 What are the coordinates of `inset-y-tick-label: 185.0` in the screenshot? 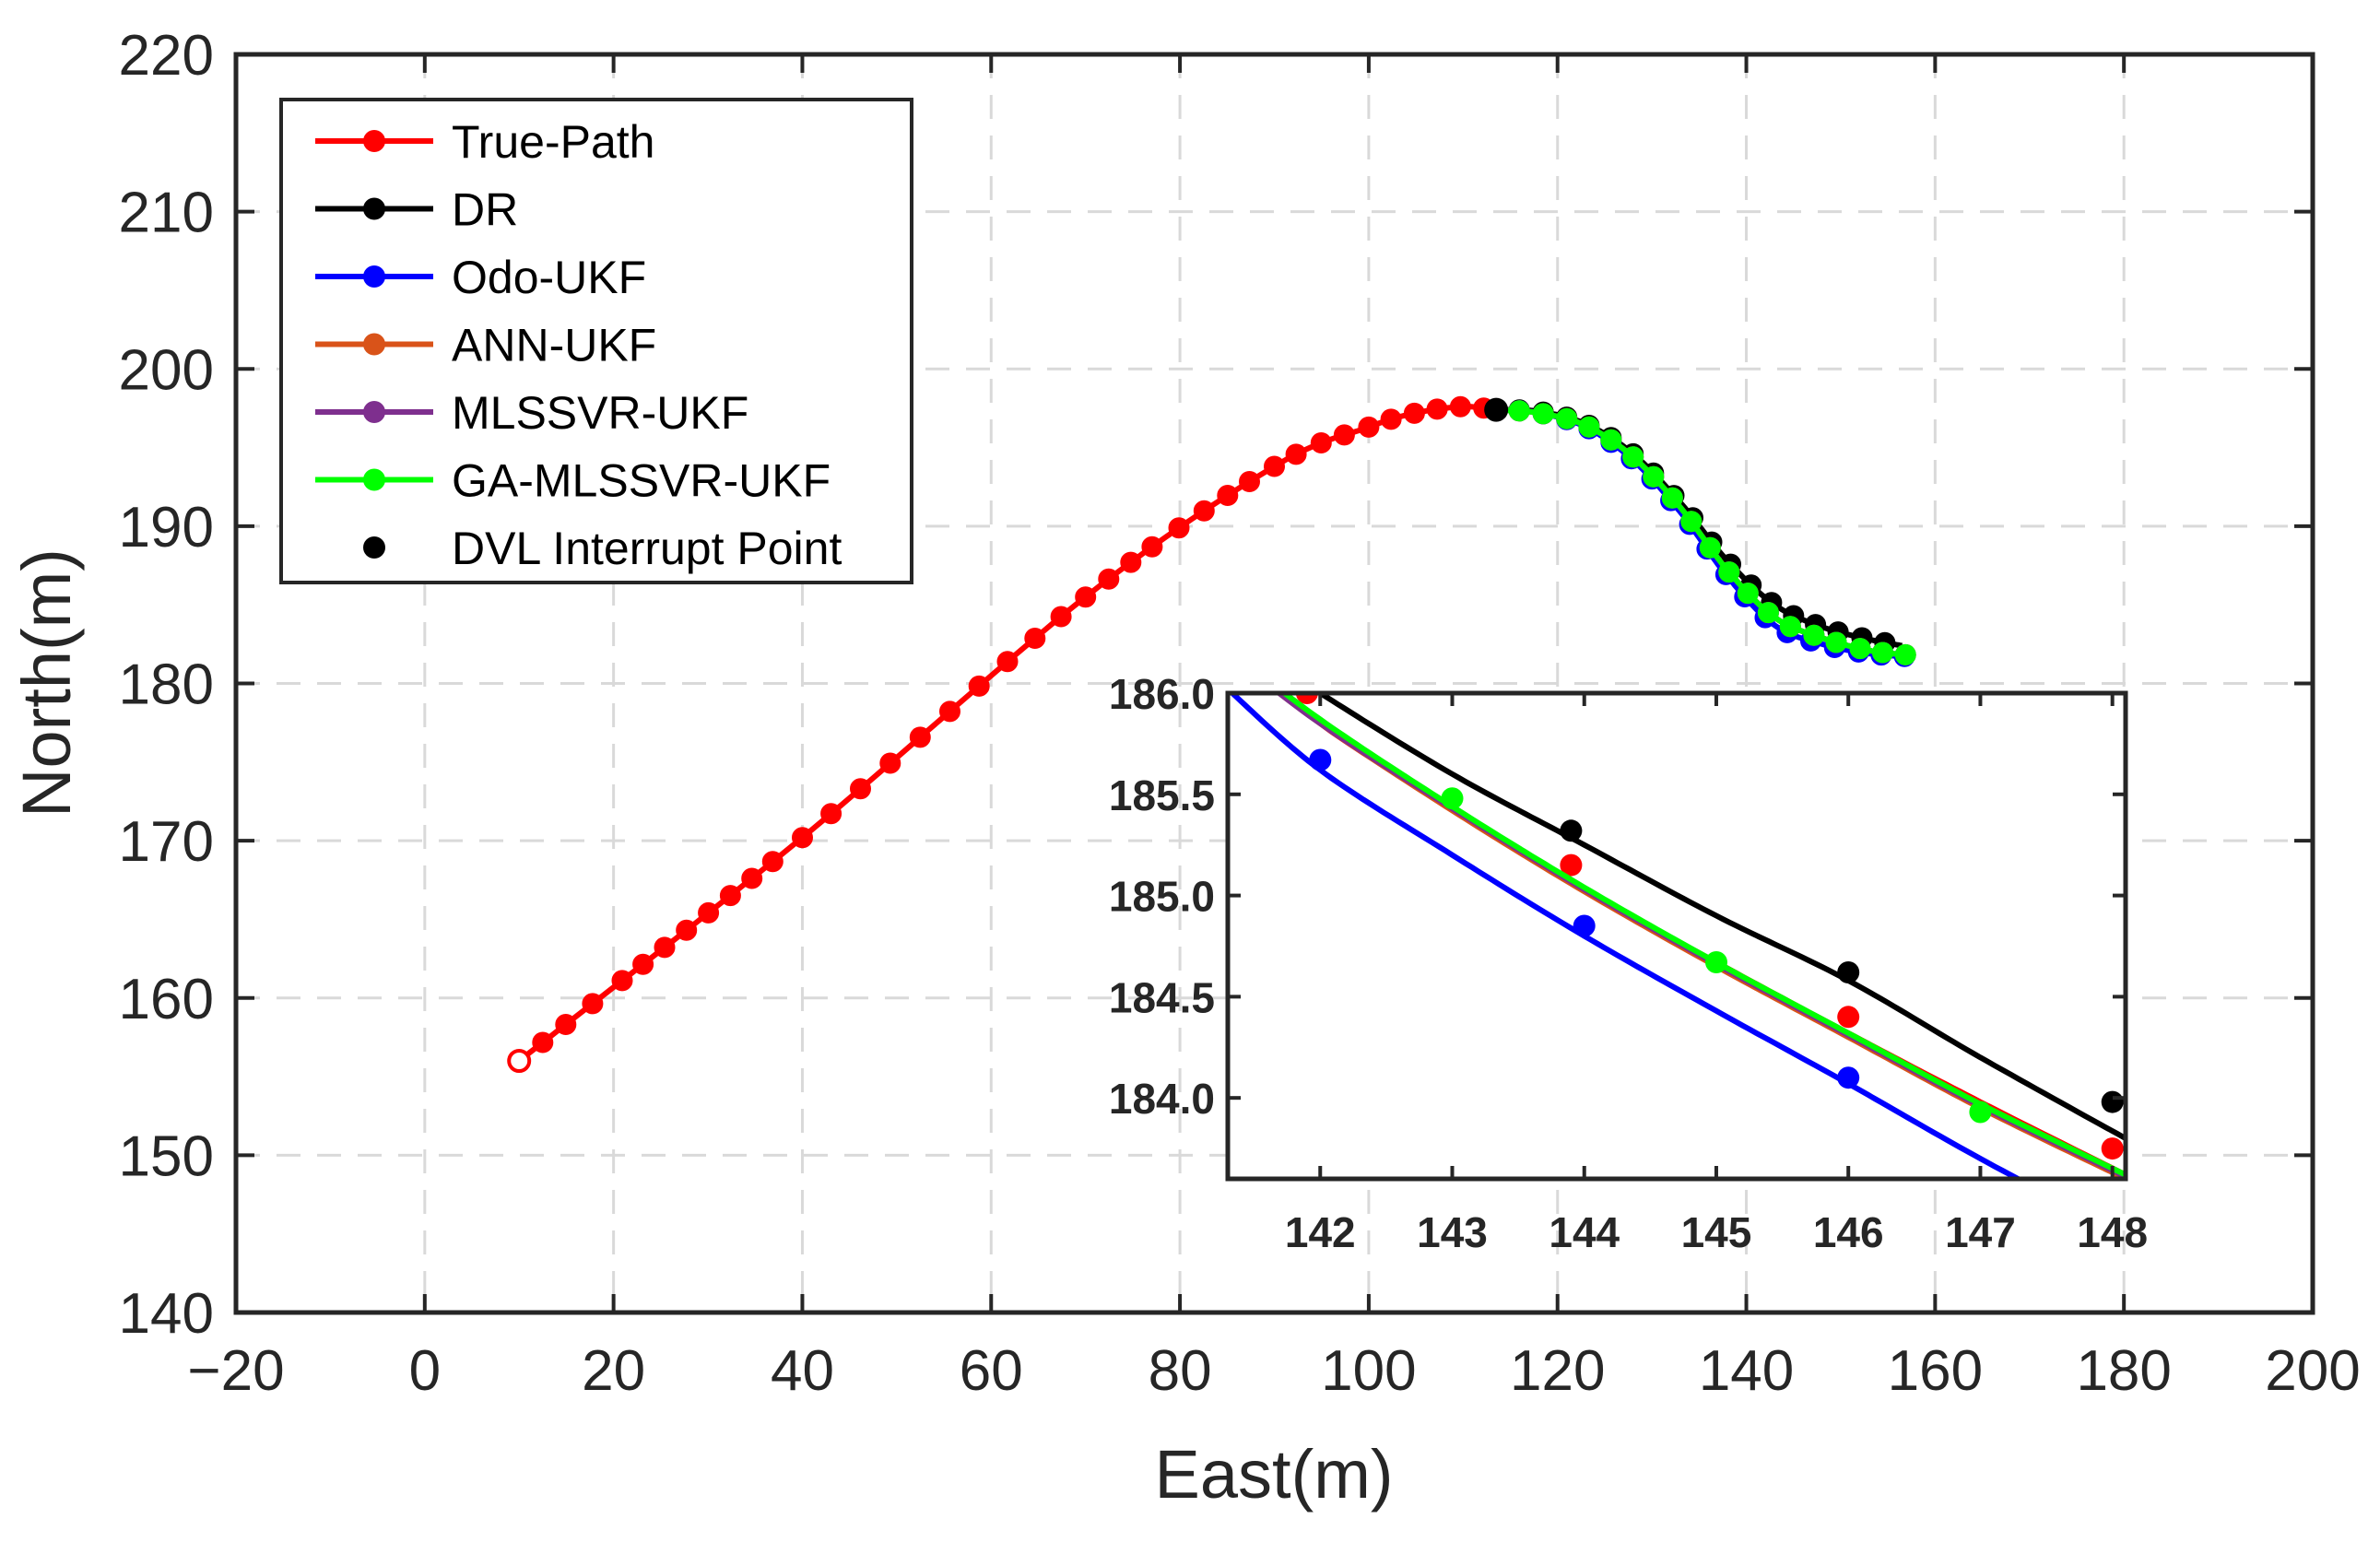 It's located at (1162, 897).